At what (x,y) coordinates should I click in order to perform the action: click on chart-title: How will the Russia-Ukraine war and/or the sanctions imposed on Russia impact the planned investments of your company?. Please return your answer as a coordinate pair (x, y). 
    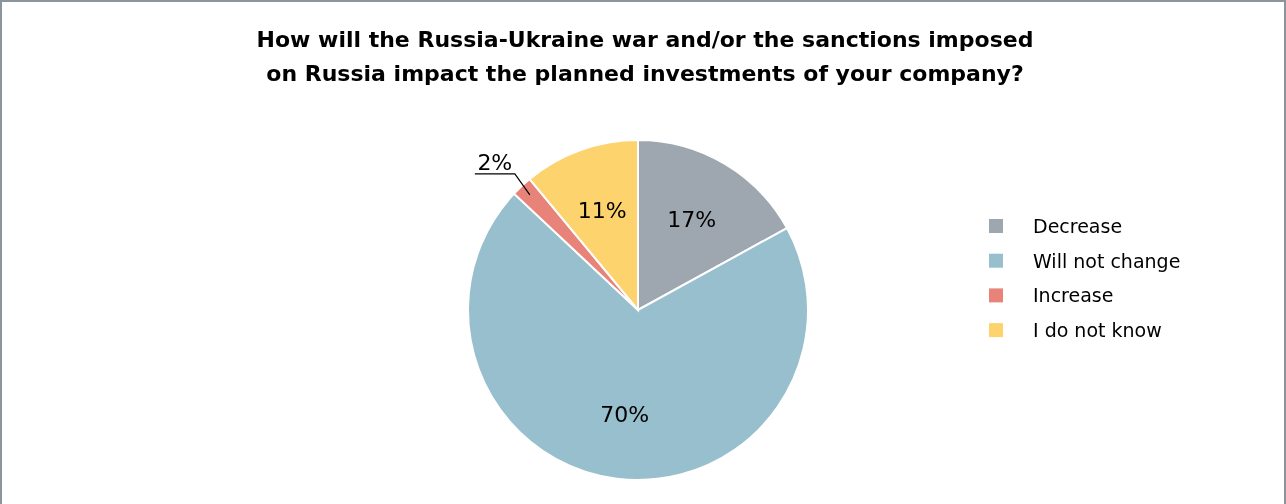
    Looking at the image, I should click on (645, 56).